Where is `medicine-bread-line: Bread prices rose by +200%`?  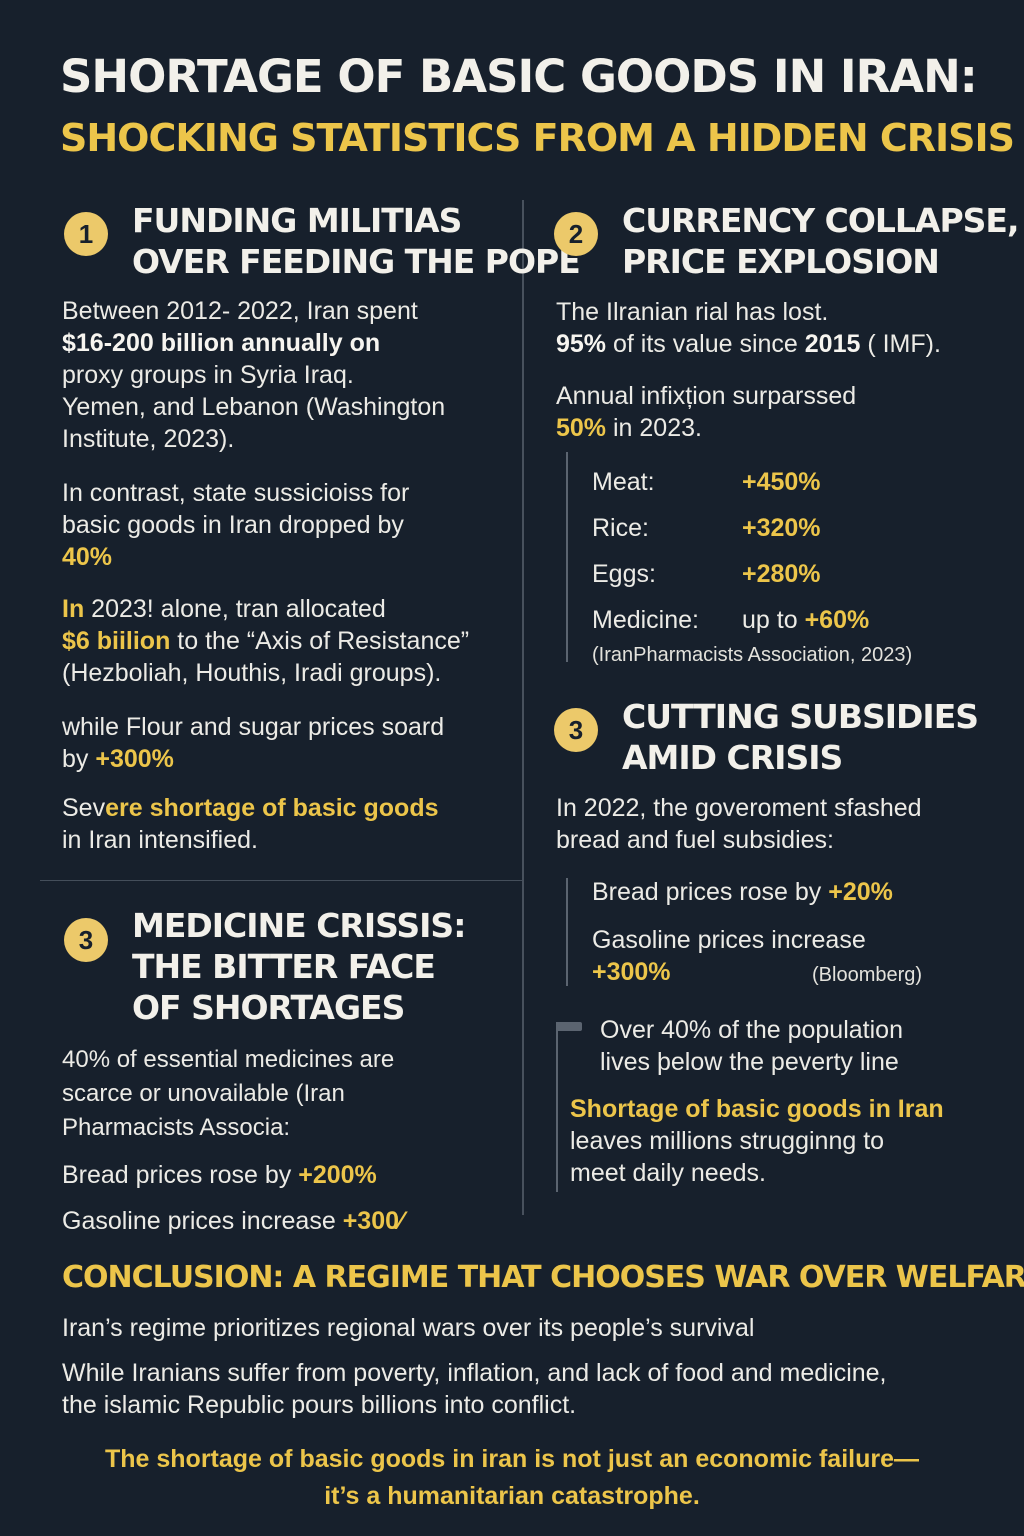 medicine-bread-line: Bread prices rose by +200% is located at coordinates (219, 1175).